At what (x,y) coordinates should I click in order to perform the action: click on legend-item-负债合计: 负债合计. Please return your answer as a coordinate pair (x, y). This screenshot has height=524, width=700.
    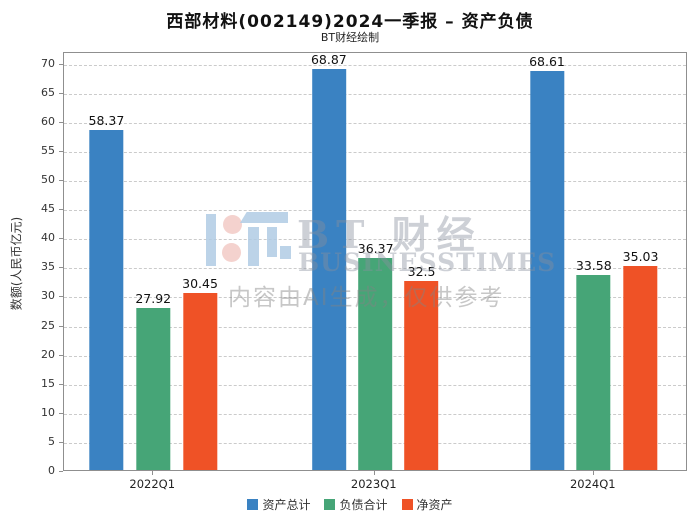
    Looking at the image, I should click on (356, 504).